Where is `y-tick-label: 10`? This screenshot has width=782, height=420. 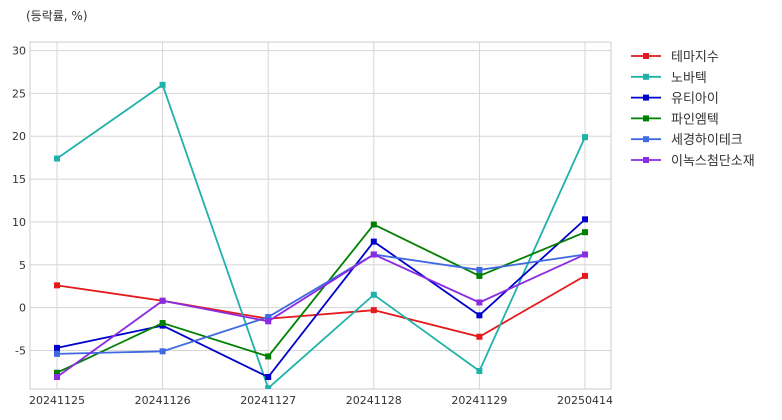
y-tick-label: 10 is located at coordinates (19, 222).